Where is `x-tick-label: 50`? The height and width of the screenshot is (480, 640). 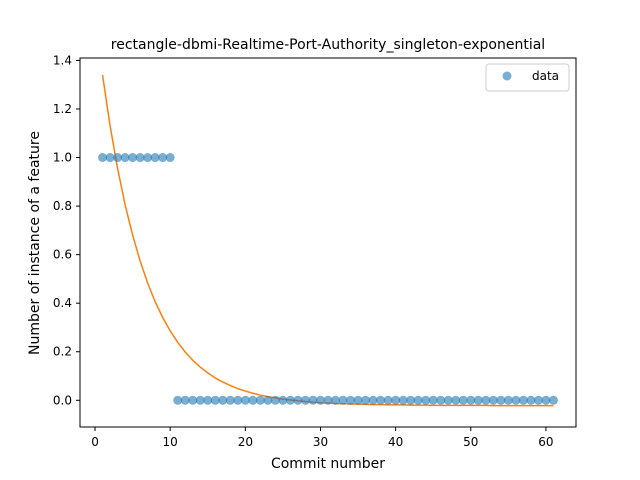 x-tick-label: 50 is located at coordinates (470, 442).